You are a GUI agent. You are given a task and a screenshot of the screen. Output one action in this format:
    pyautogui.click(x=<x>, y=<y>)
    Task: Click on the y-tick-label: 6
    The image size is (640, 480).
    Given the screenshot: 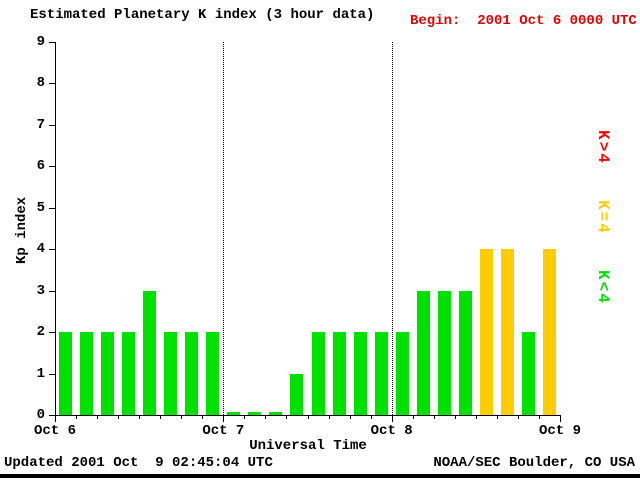 What is the action you would take?
    pyautogui.click(x=40, y=166)
    